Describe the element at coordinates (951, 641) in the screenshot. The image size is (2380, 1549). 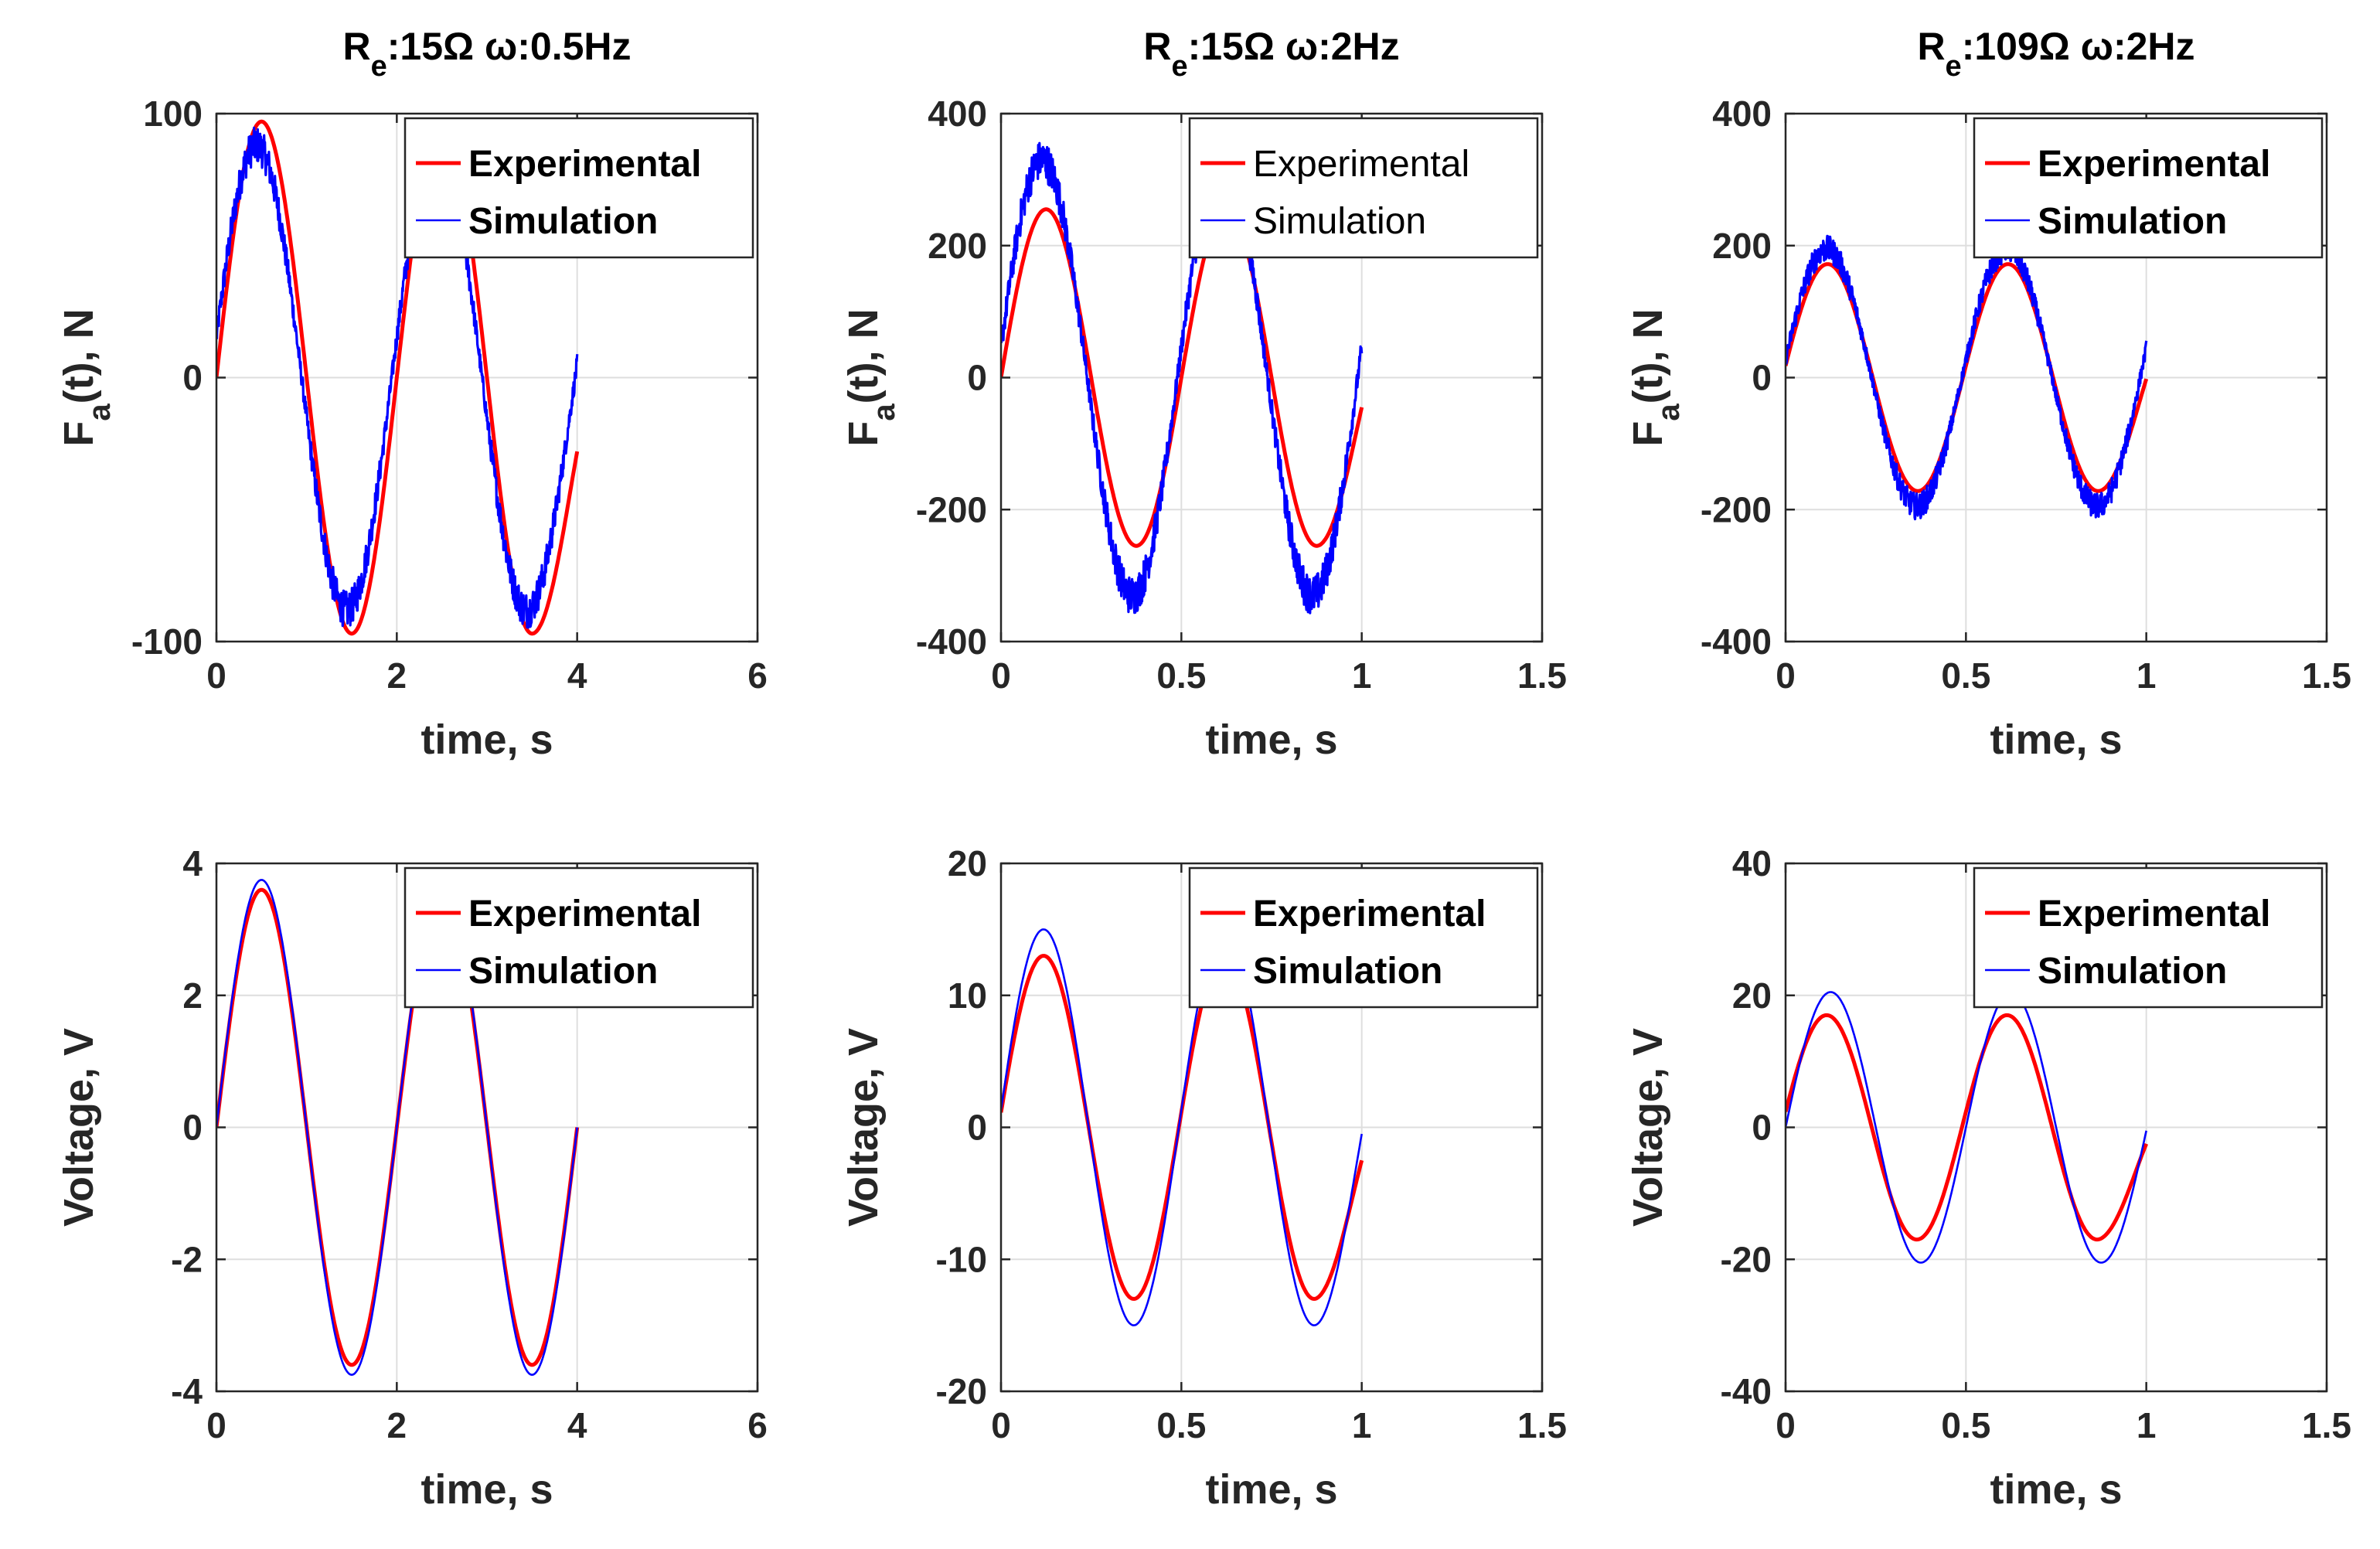
I see `y-tick-label: -400` at that location.